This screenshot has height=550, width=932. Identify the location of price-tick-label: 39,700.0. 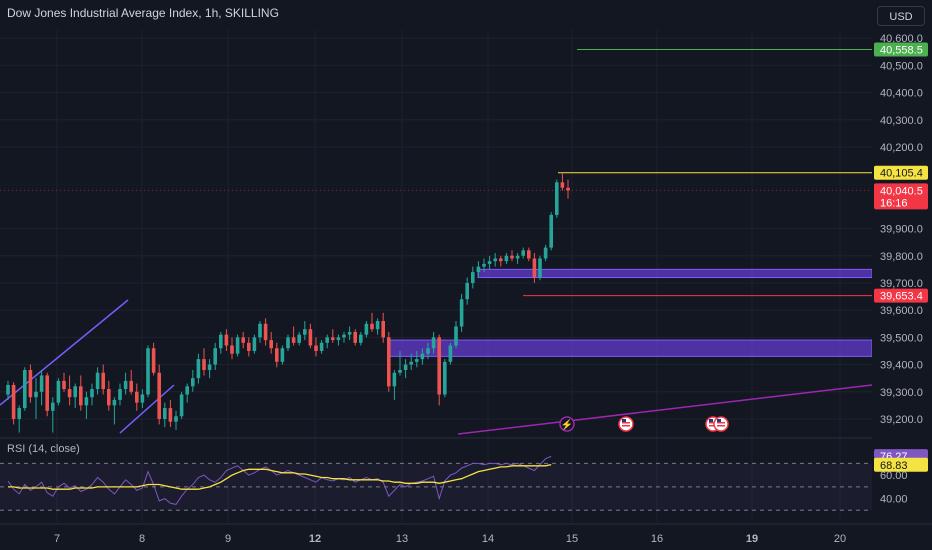
(901, 284).